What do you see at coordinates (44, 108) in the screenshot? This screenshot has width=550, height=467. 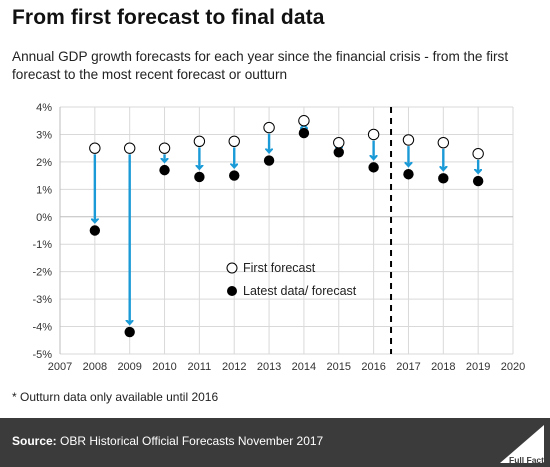 I see `y-tick-label: 4%` at bounding box center [44, 108].